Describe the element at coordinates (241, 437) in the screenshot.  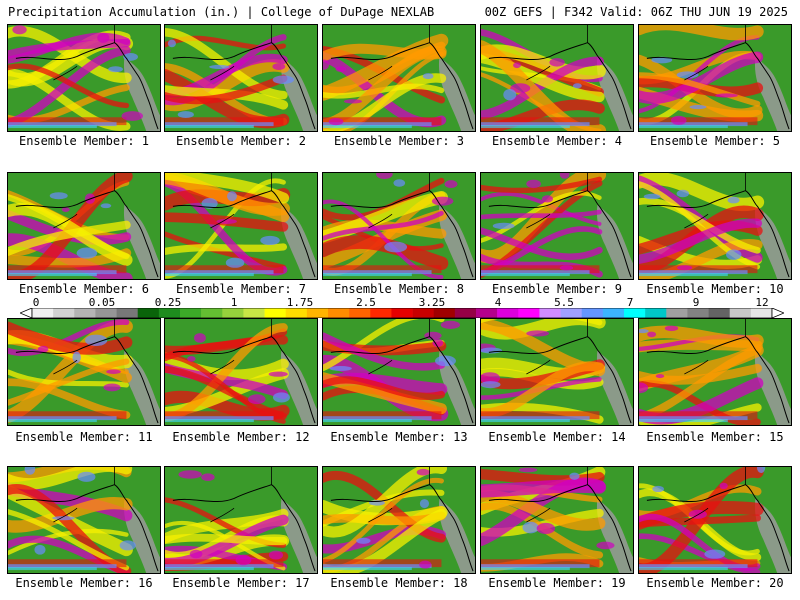
I see `ensemble-member-label: Ensemble Member: 12` at that location.